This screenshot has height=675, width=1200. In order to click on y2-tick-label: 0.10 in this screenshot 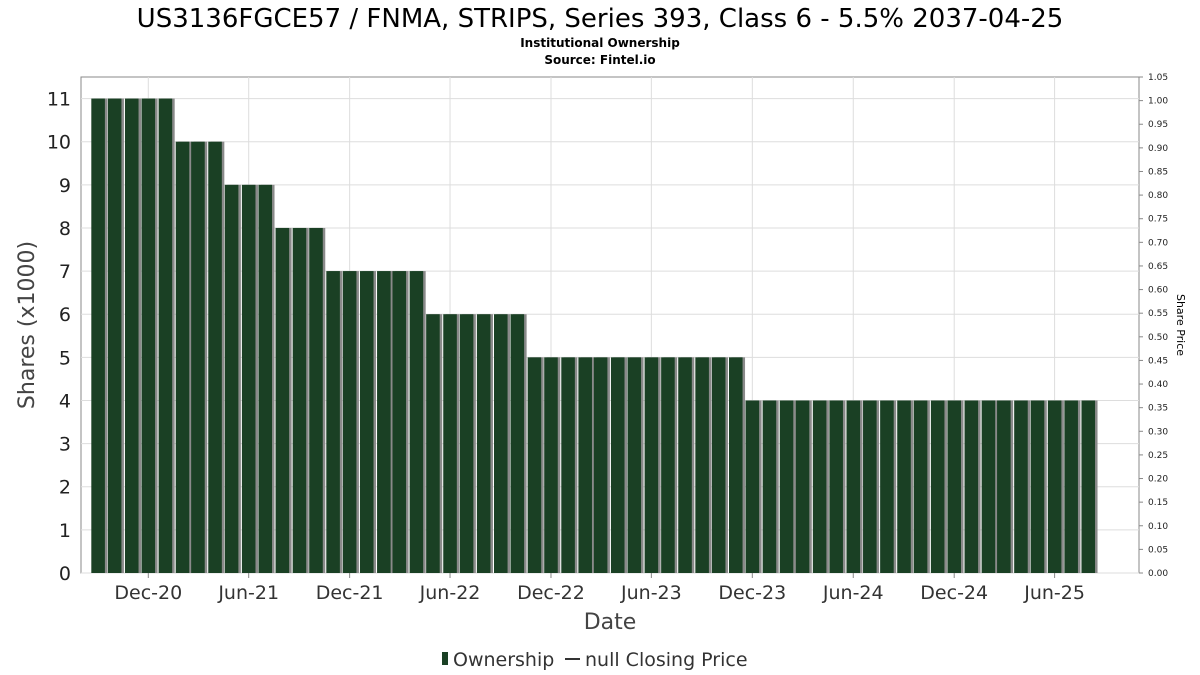, I will do `click(1158, 527)`.